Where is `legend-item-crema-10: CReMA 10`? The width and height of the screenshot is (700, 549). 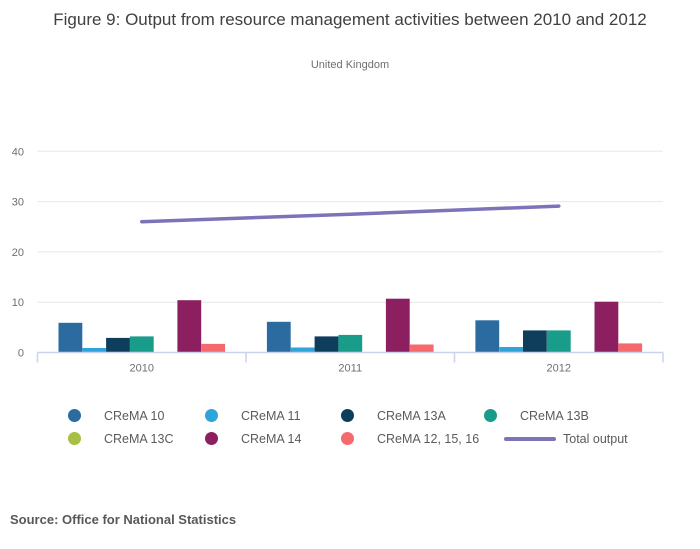 legend-item-crema-10: CReMA 10 is located at coordinates (136, 416).